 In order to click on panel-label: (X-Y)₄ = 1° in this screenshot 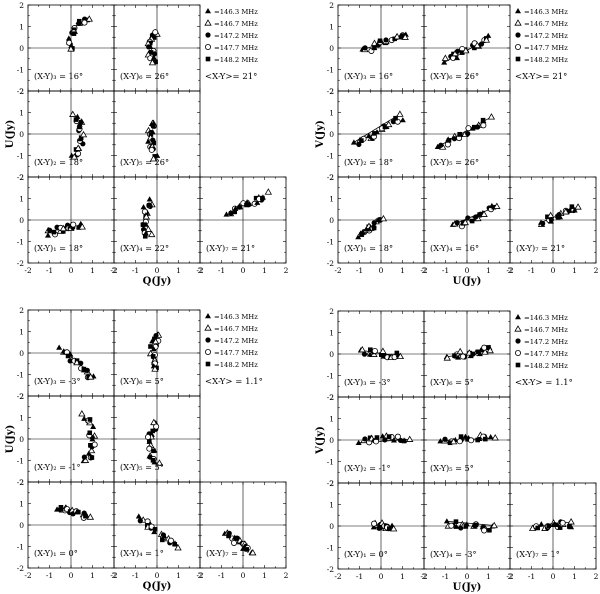, I will do `click(142, 553)`.